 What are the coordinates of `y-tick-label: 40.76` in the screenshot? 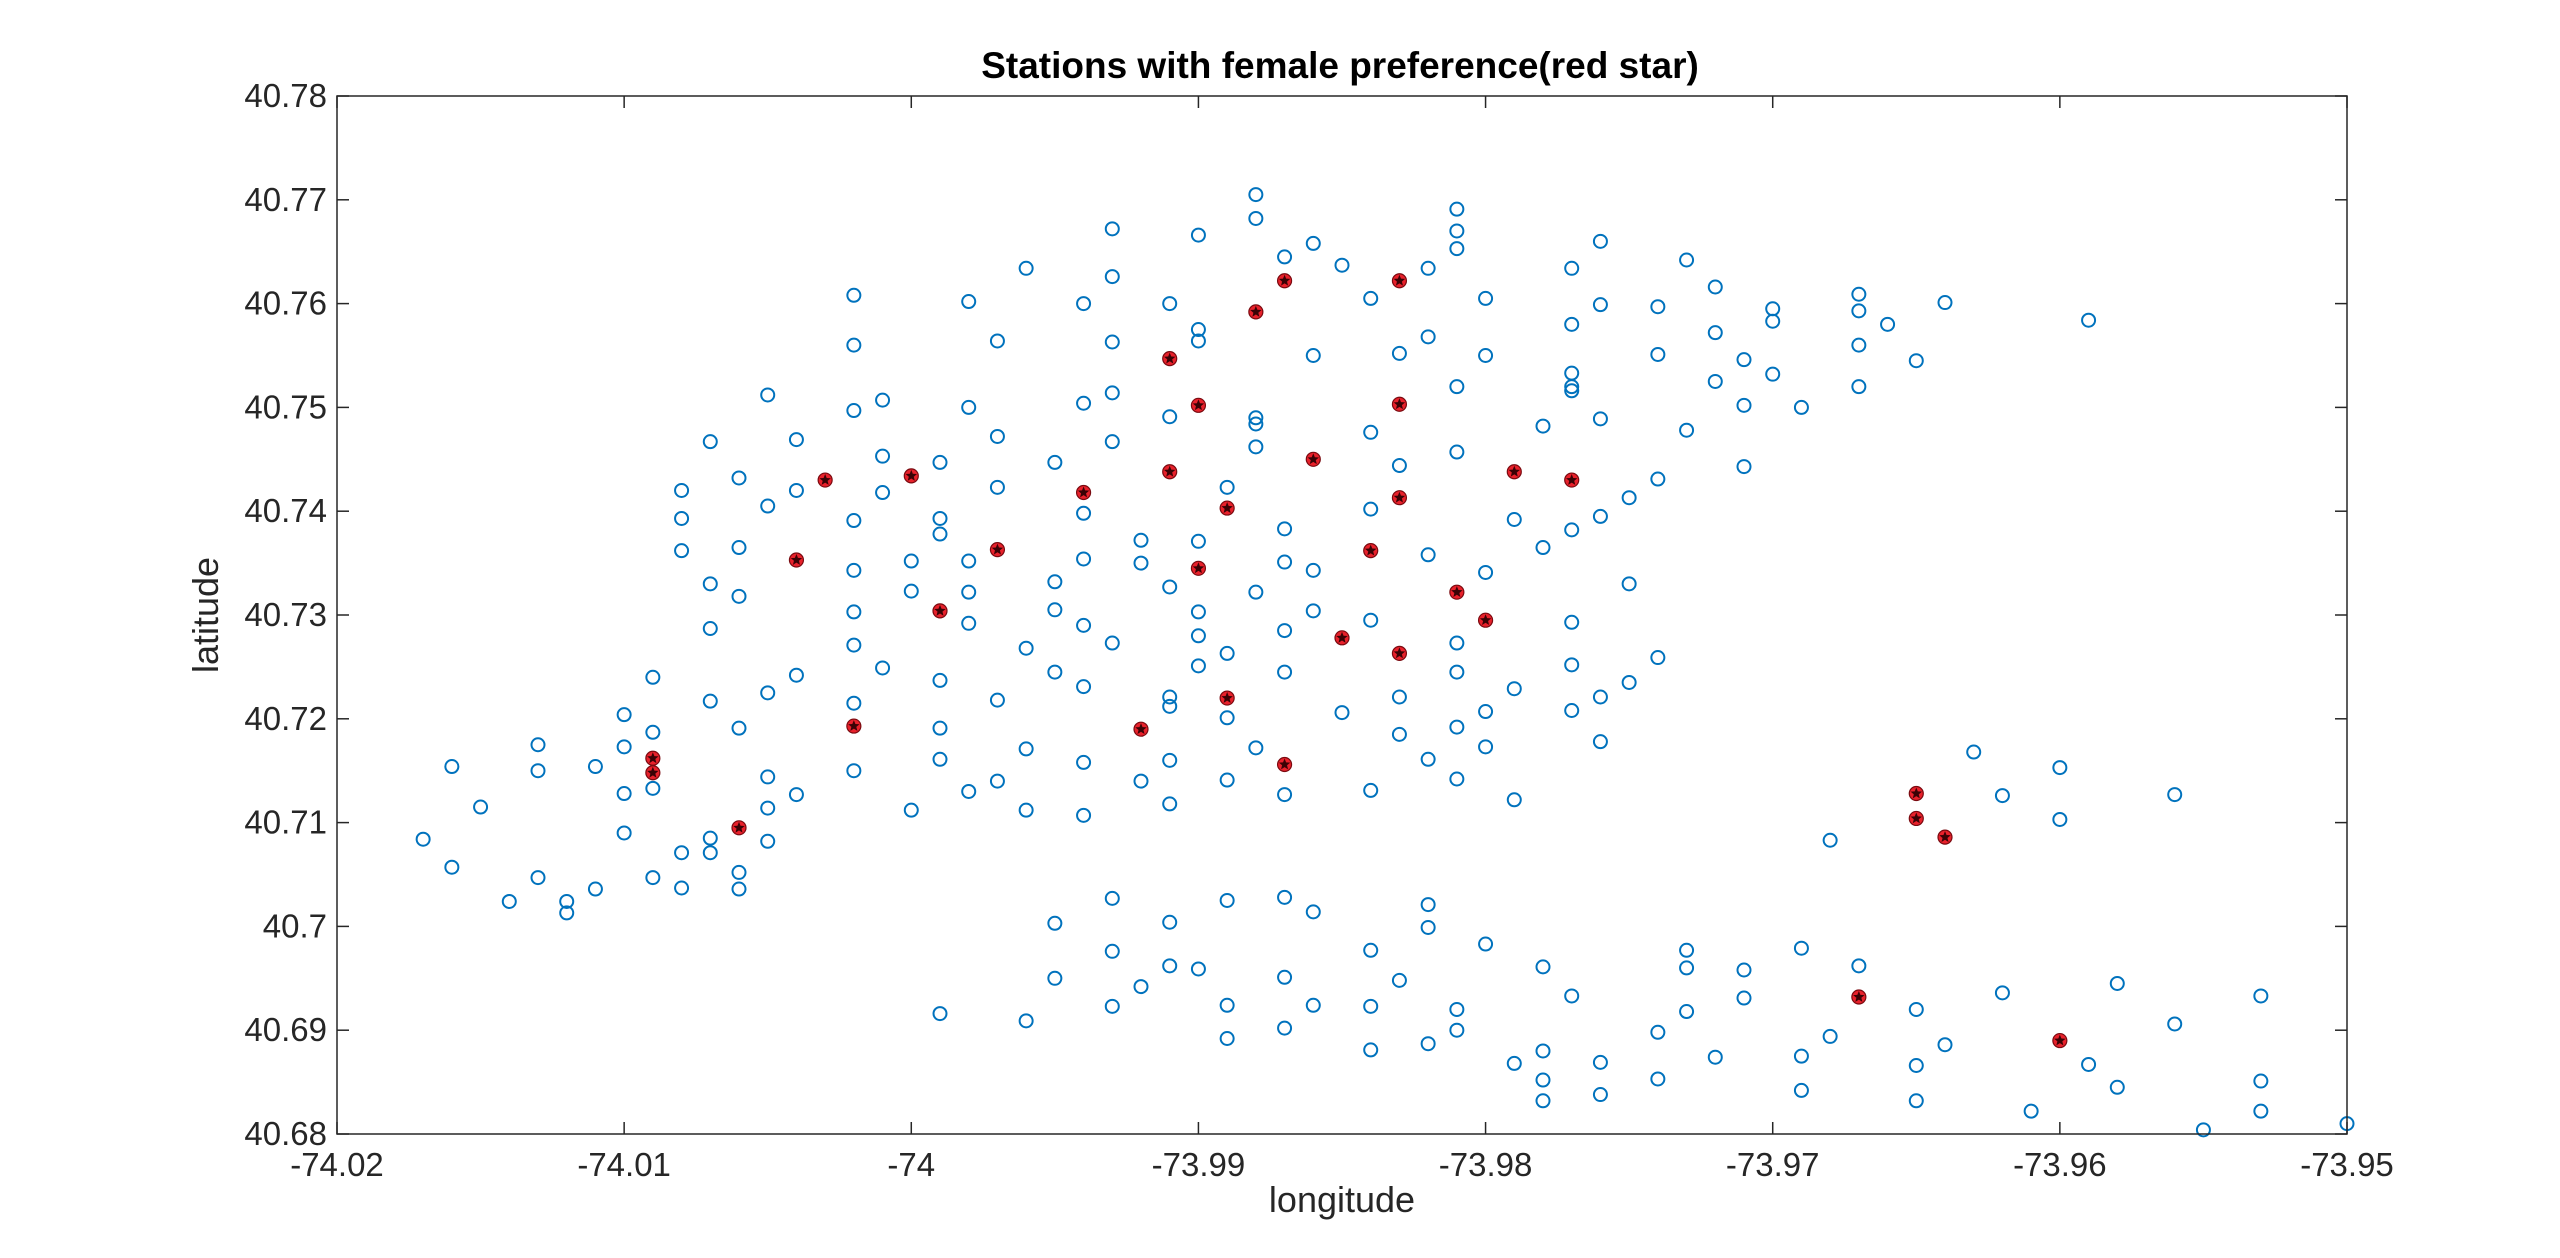 It's located at (285, 303).